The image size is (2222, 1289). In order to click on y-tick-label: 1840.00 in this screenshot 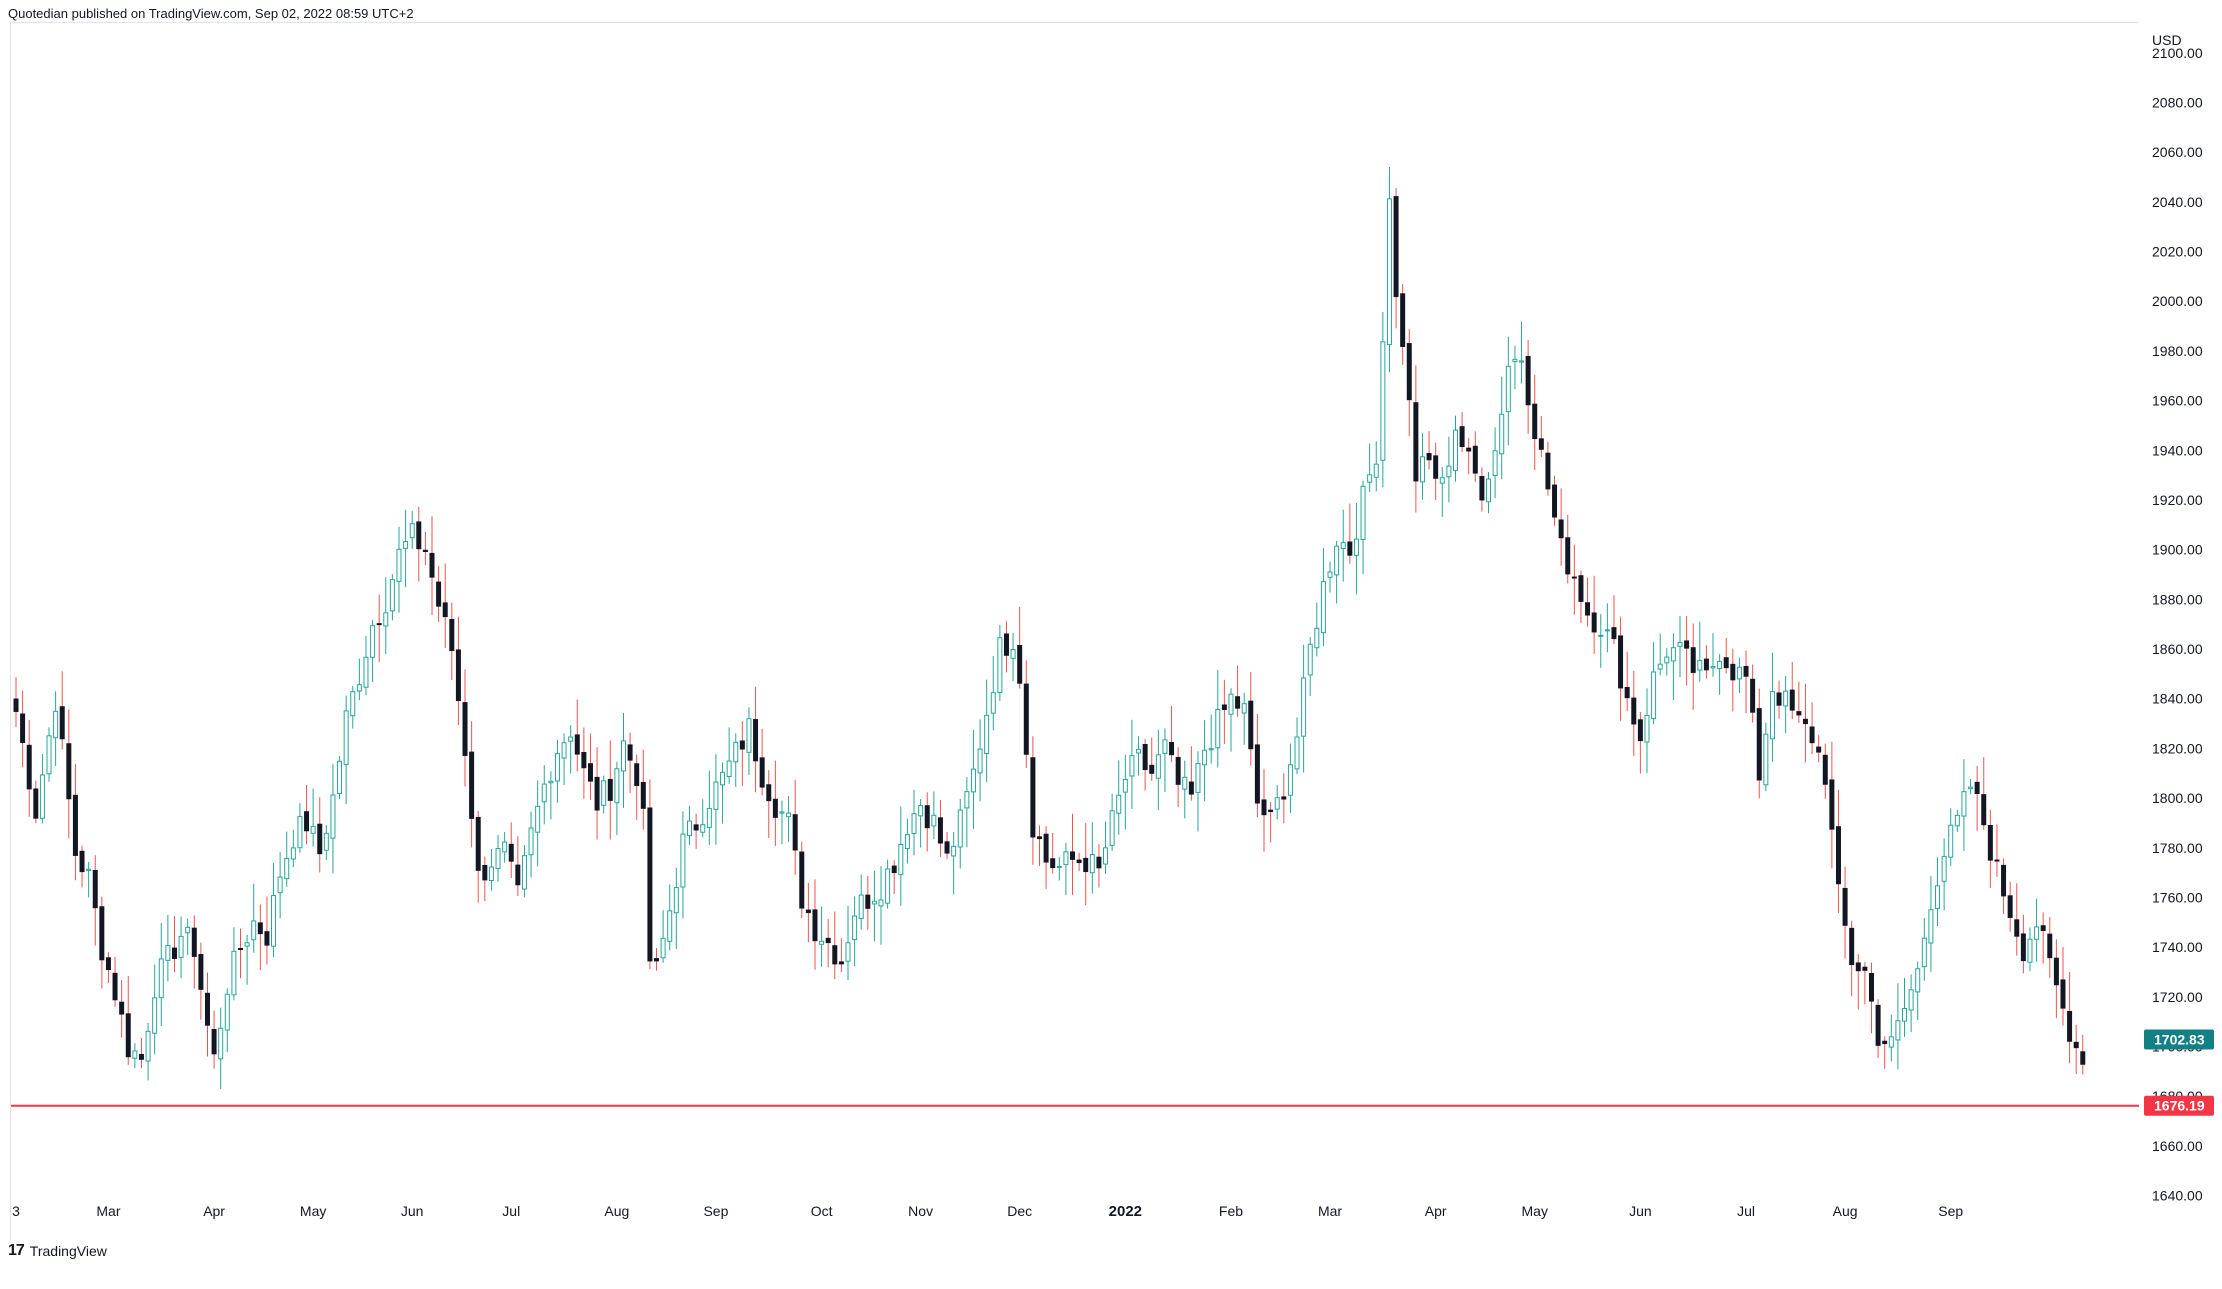, I will do `click(2177, 699)`.